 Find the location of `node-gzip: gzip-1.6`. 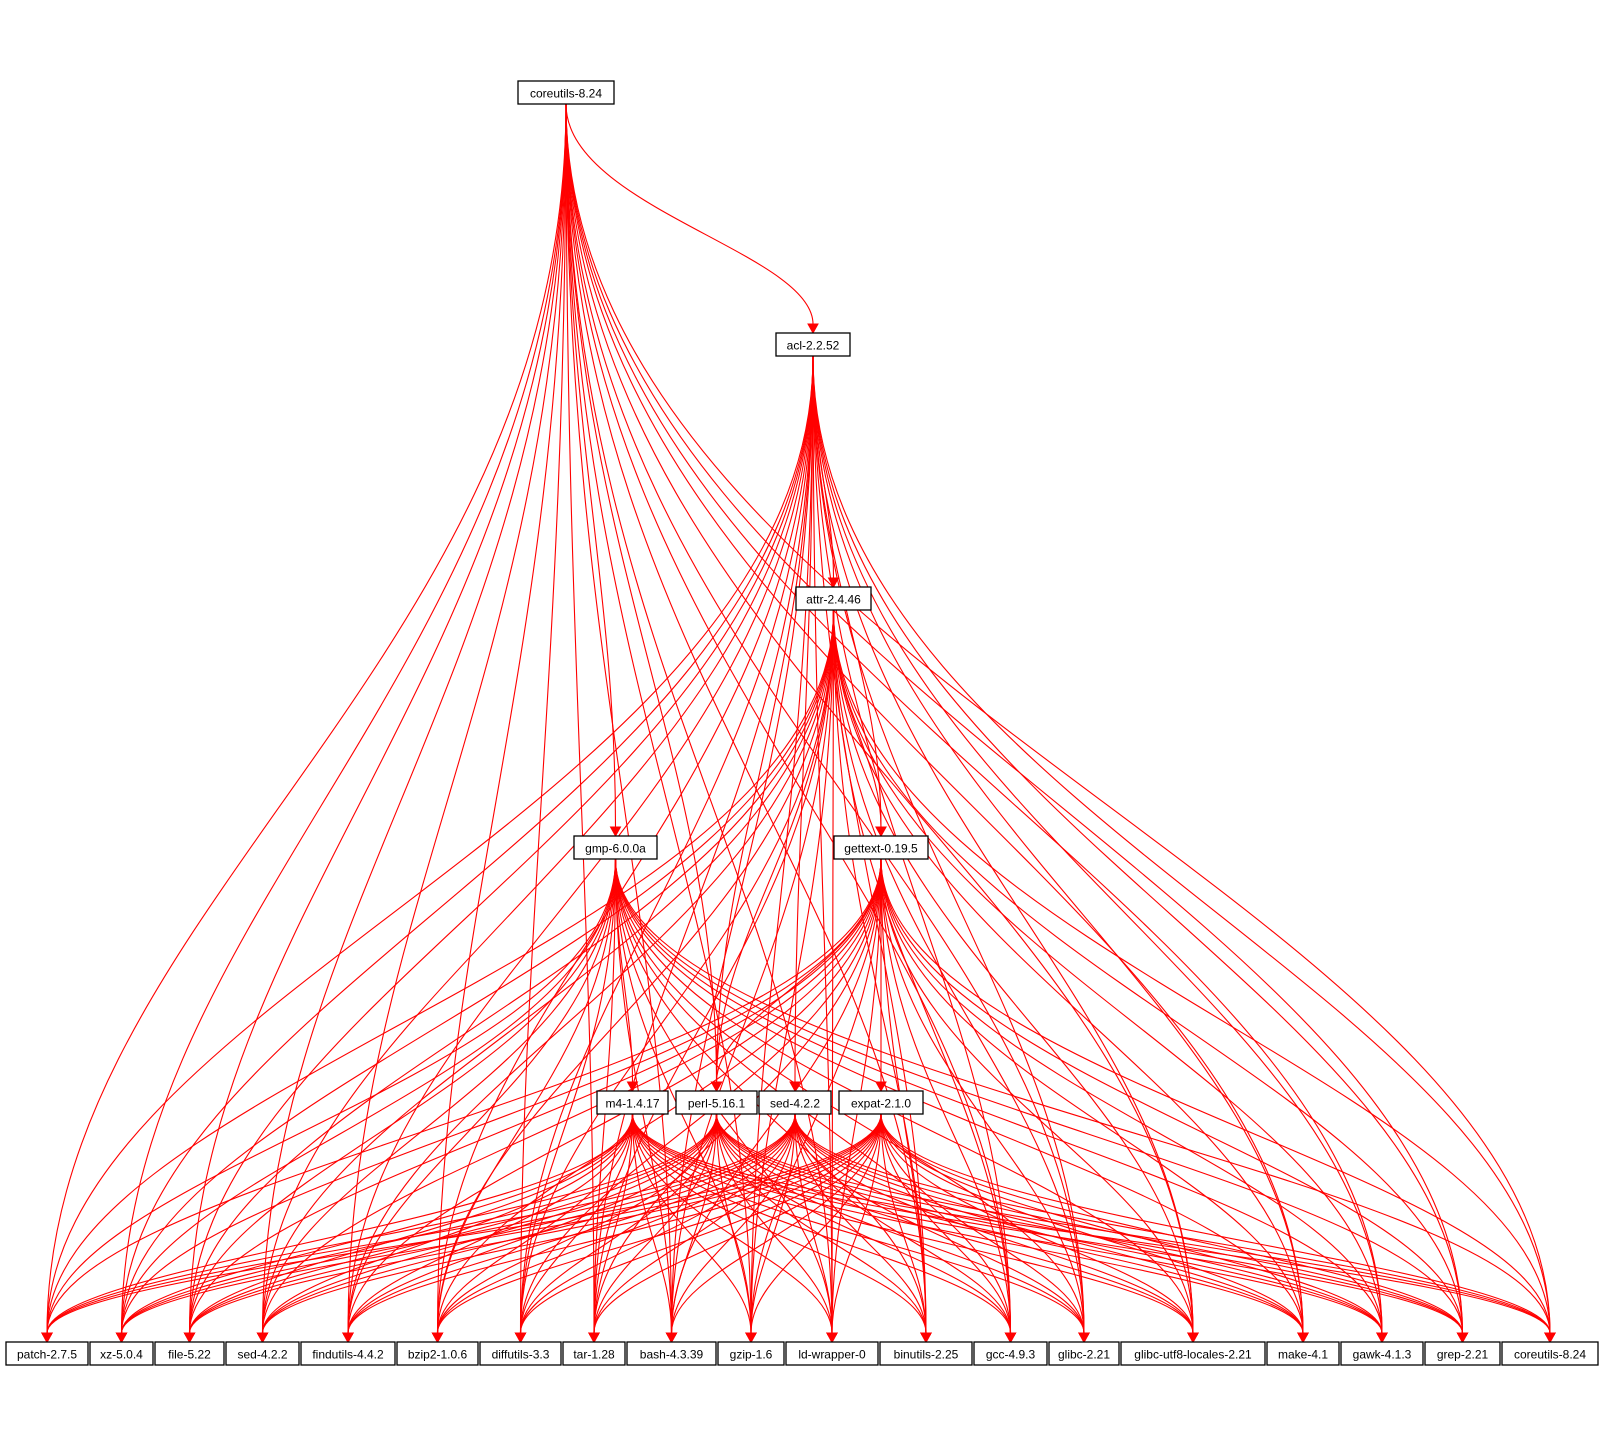

node-gzip: gzip-1.6 is located at coordinates (751, 1353).